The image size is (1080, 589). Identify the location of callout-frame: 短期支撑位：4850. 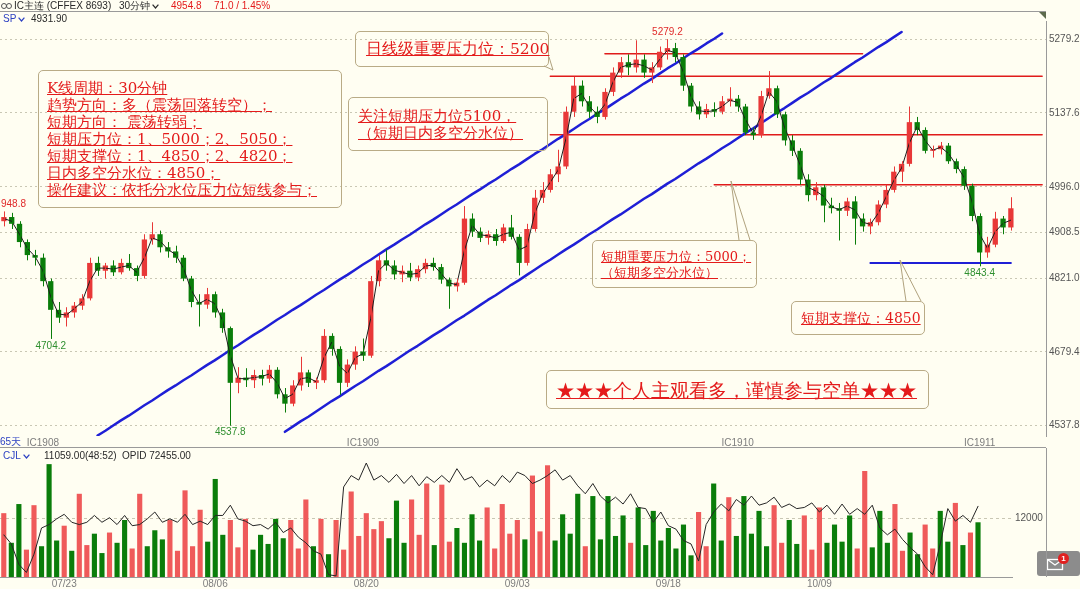
(858, 318).